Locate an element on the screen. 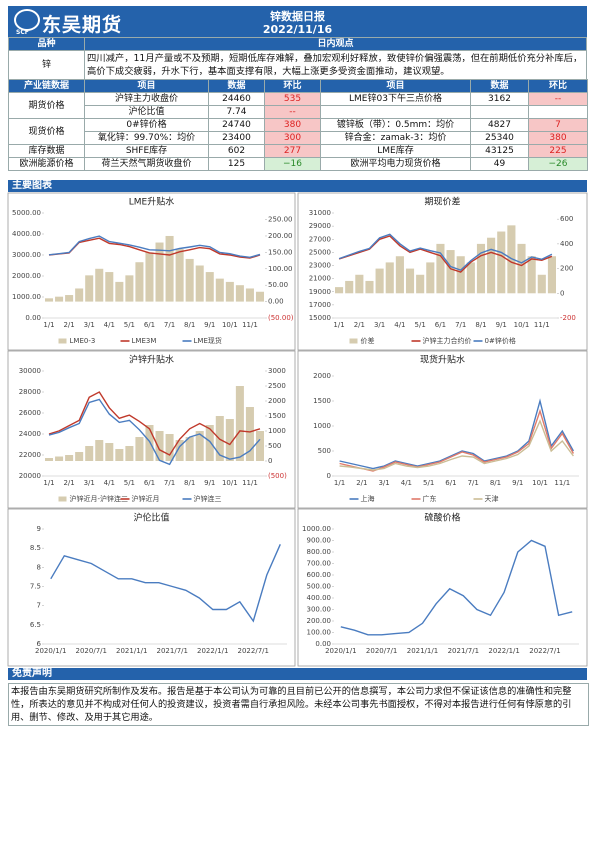 The height and width of the screenshot is (842, 595). cell: 产业链数据 is located at coordinates (46, 86).